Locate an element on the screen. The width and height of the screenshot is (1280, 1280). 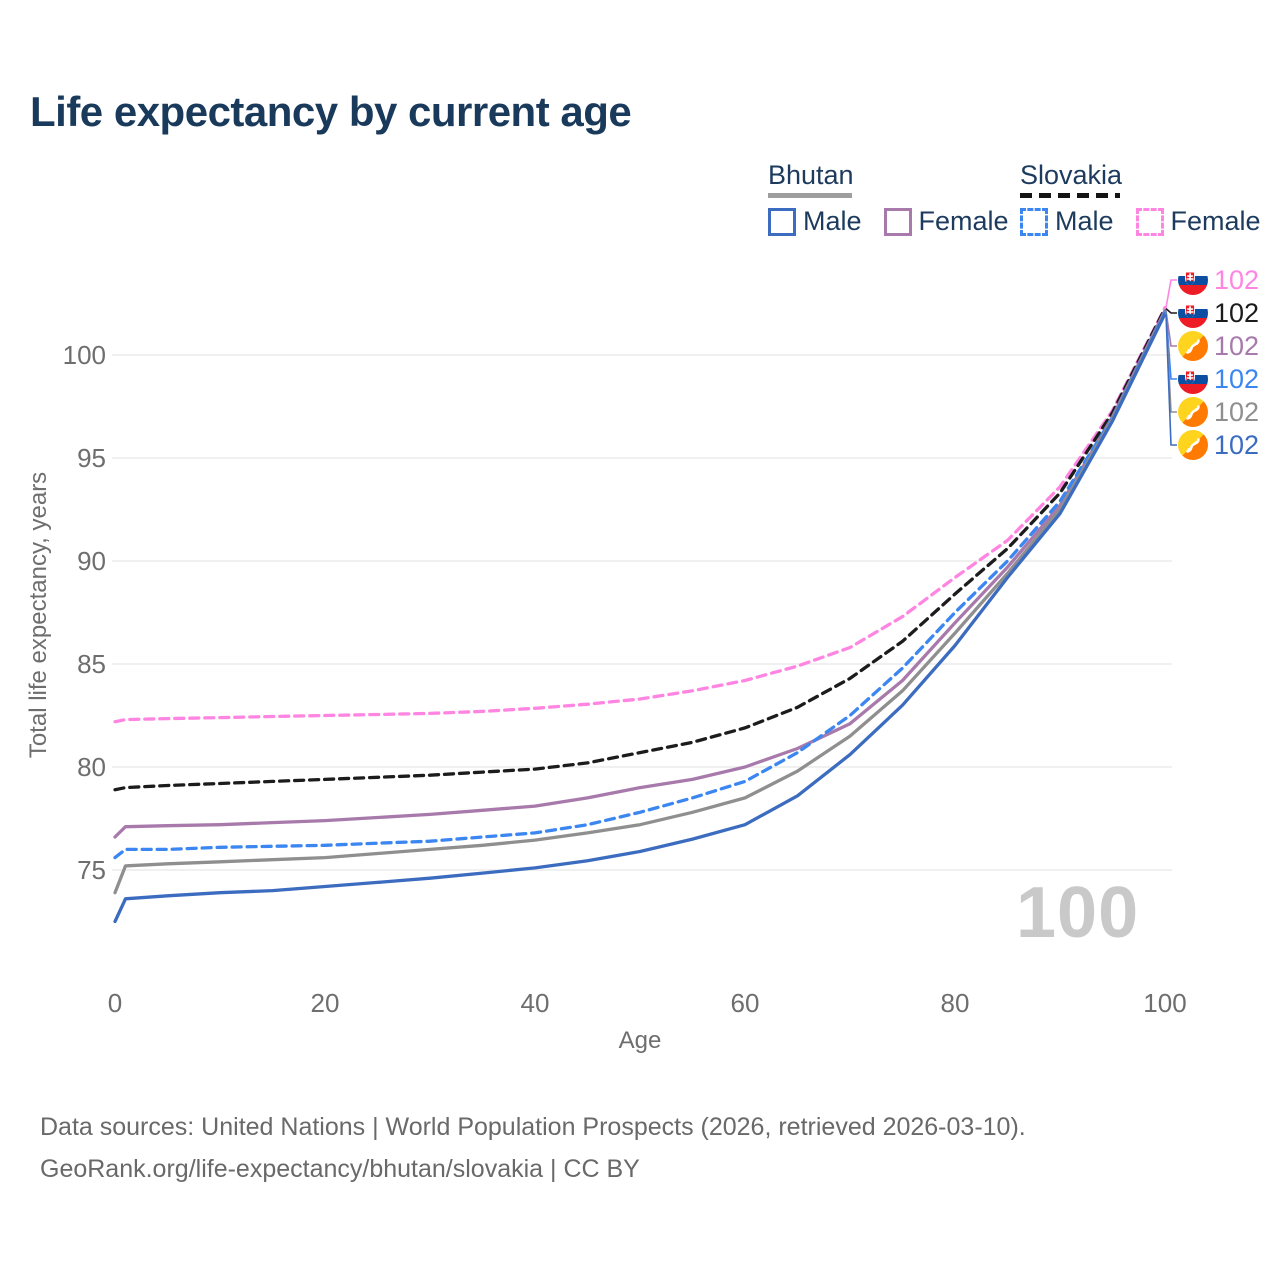
end-value-slovakia-female: 102 is located at coordinates (1236, 280).